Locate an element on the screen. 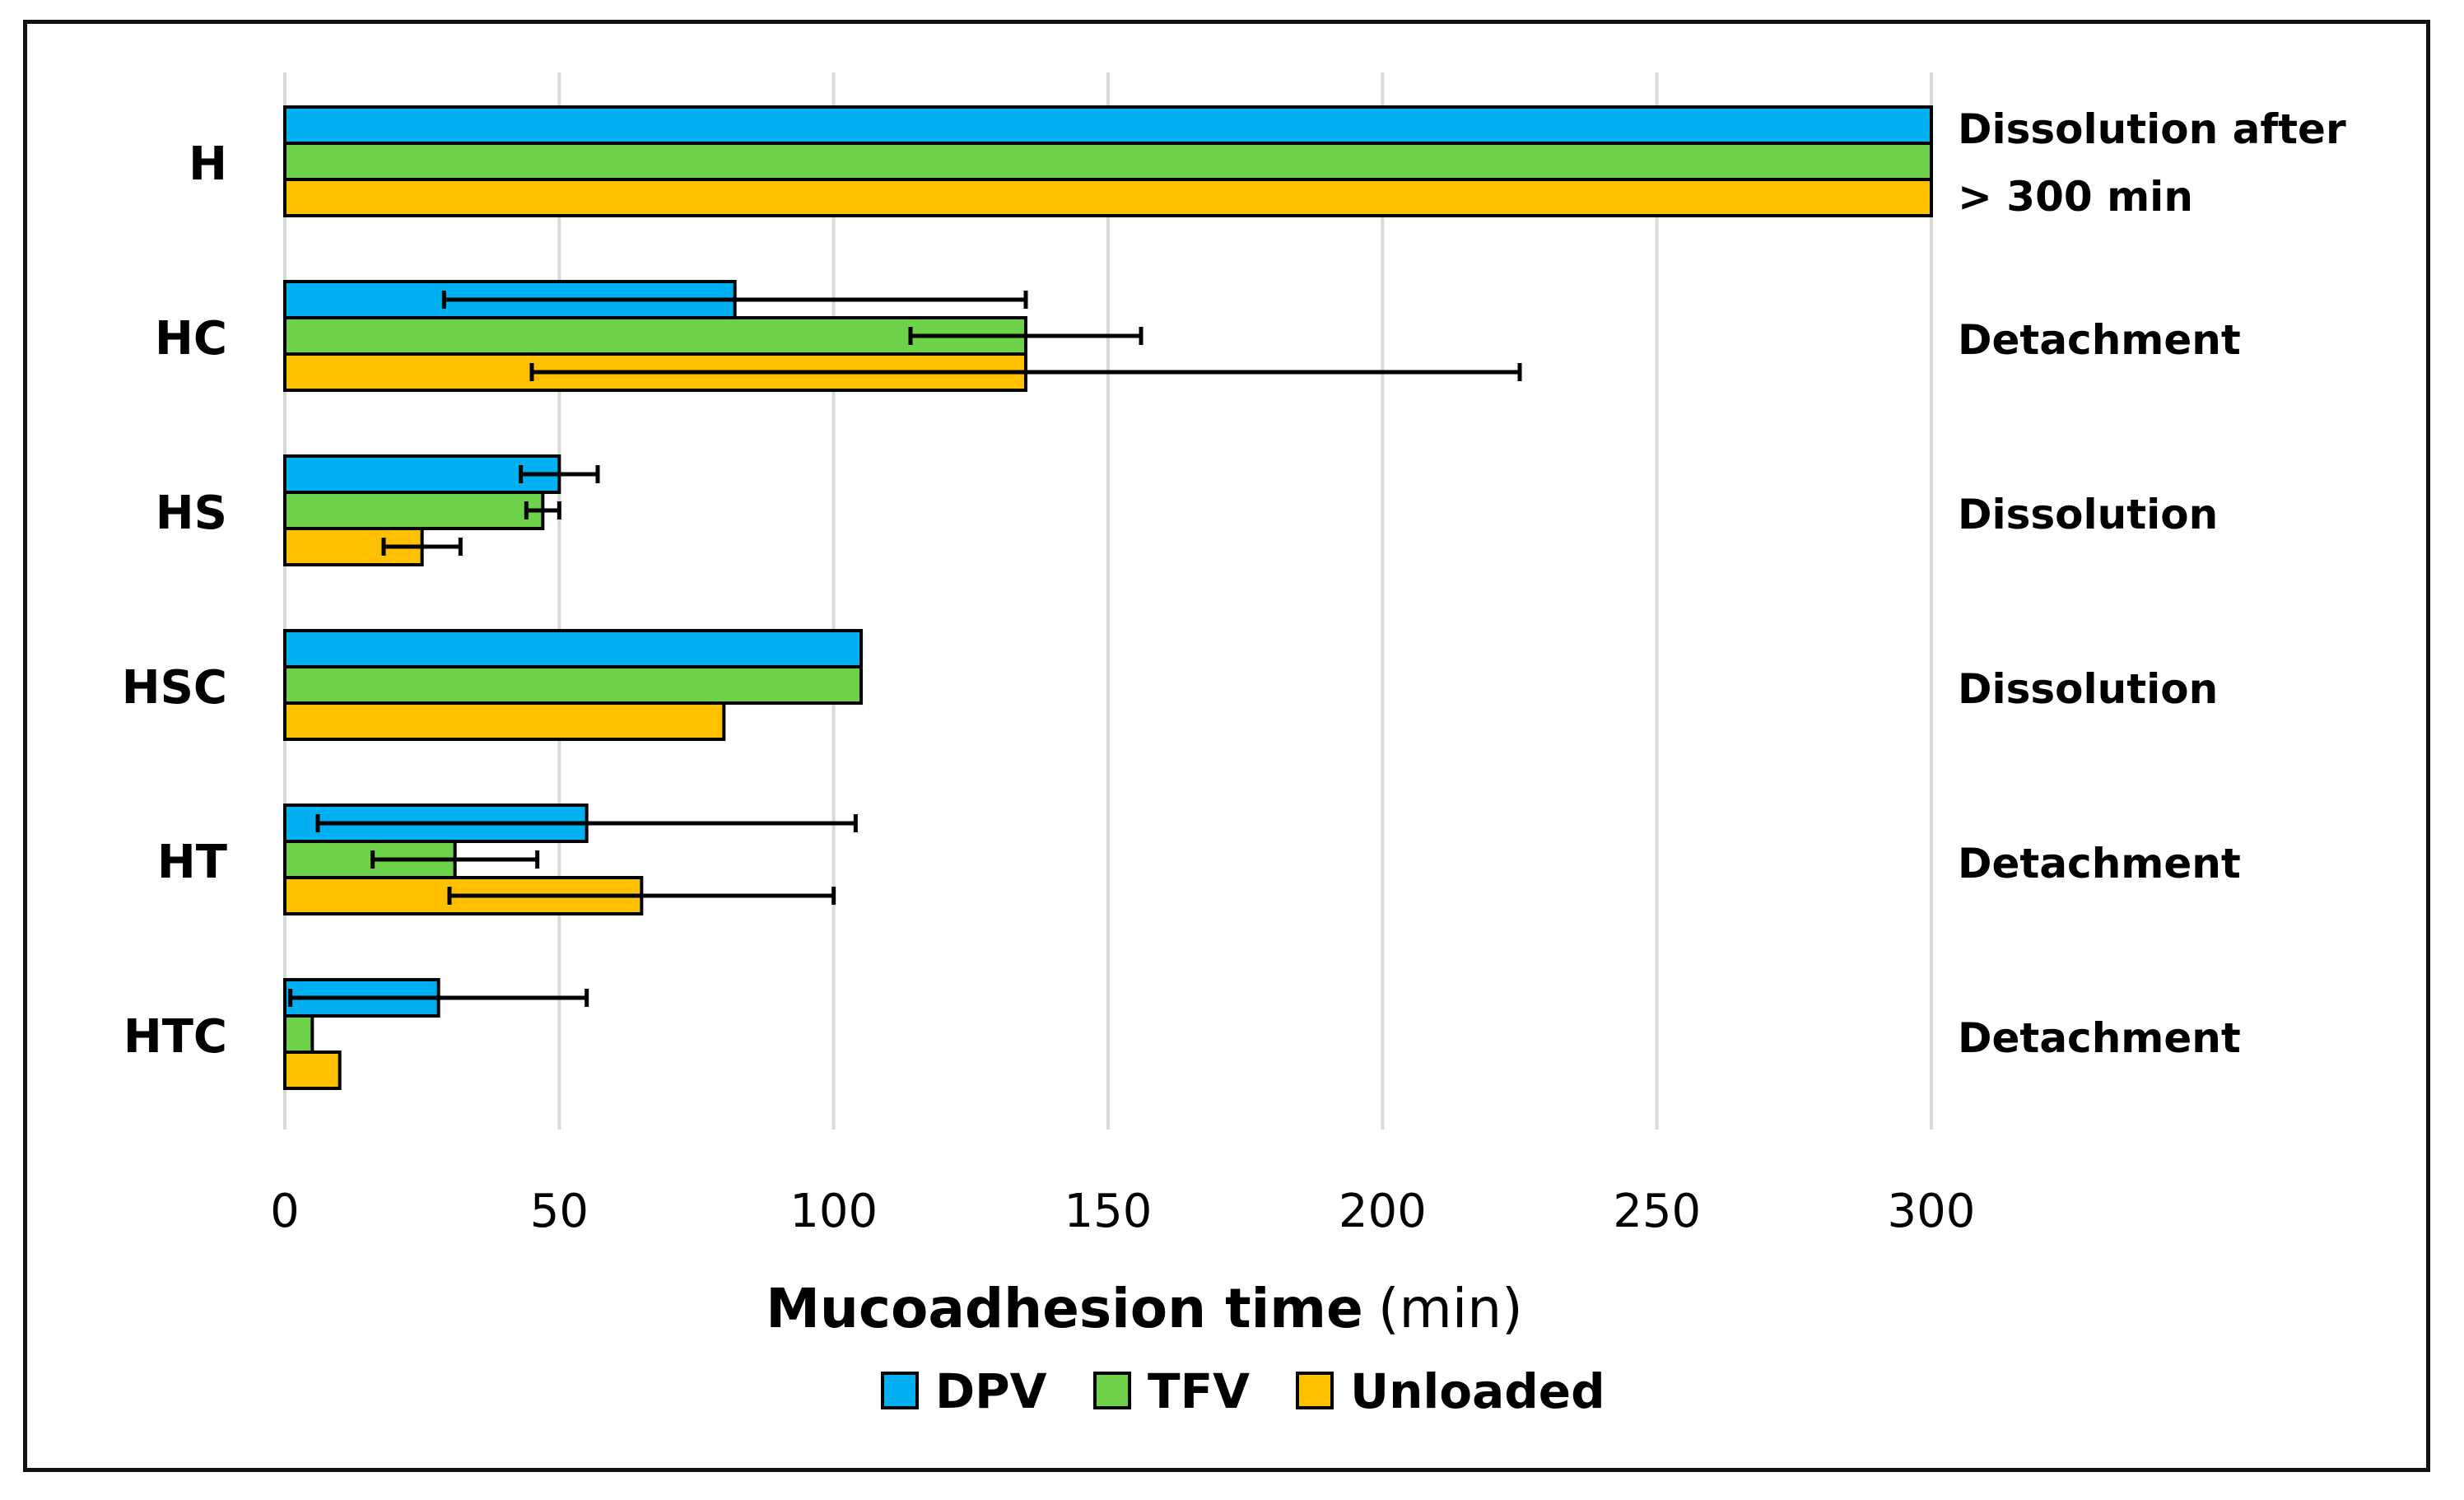 The width and height of the screenshot is (2464, 1500). category-label: HTC is located at coordinates (175, 1037).